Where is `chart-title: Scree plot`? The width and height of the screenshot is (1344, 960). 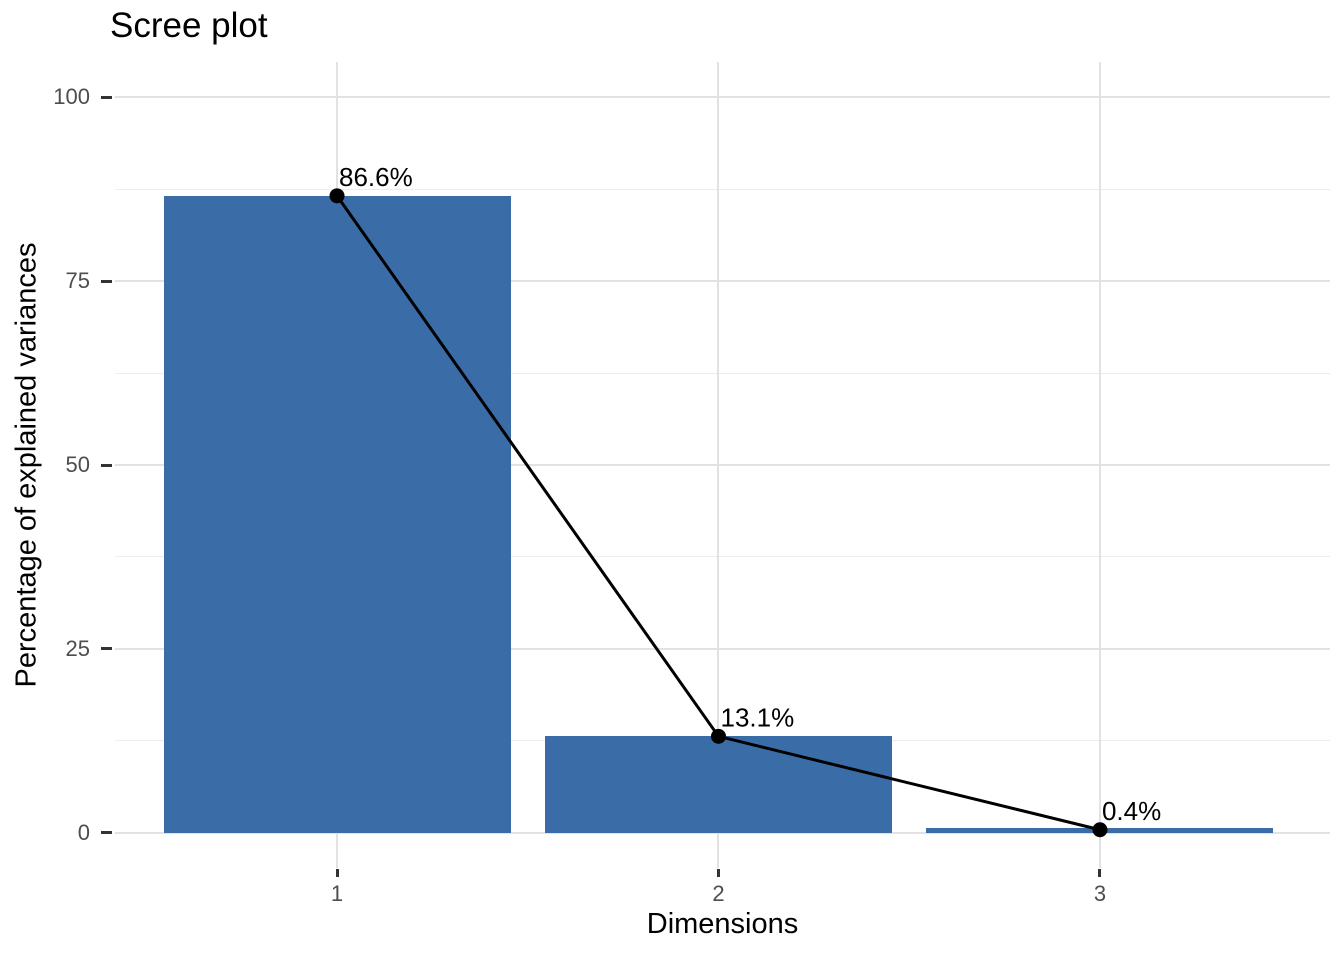
chart-title: Scree plot is located at coordinates (189, 25).